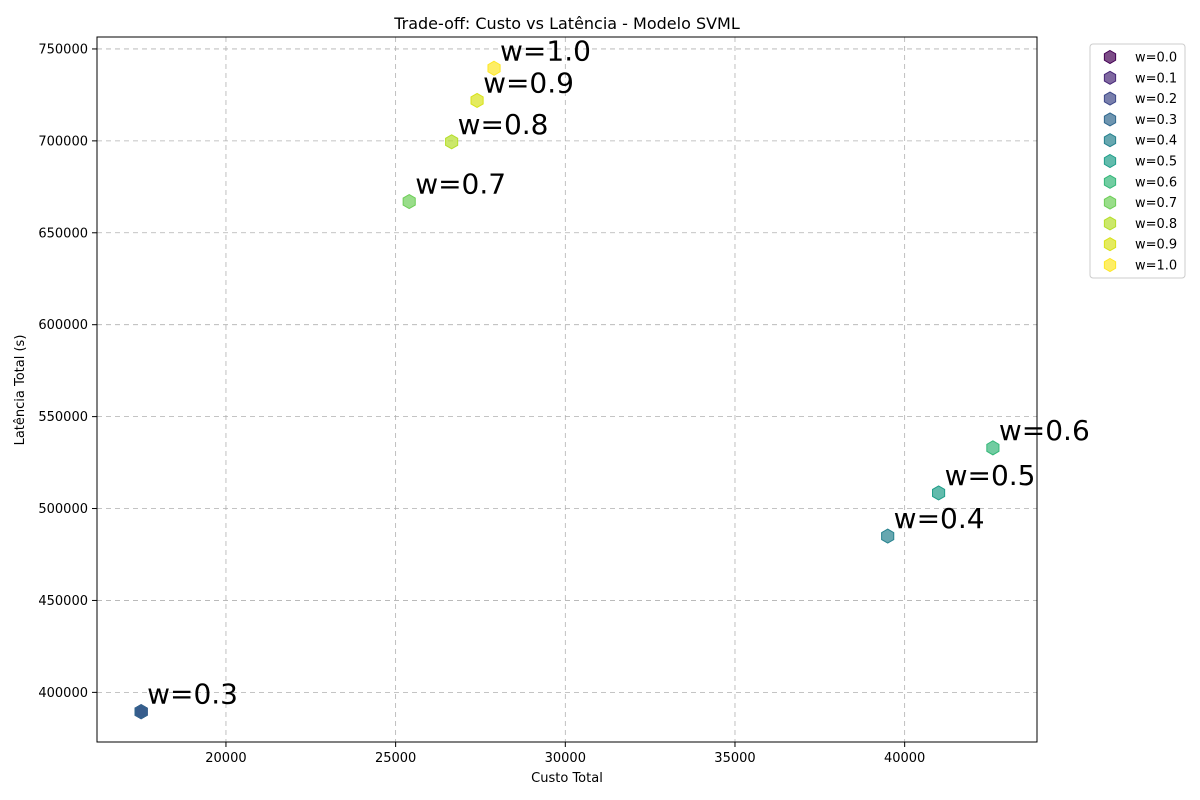 This screenshot has height=800, width=1200. What do you see at coordinates (63, 693) in the screenshot?
I see `y-tick-label: 400000` at bounding box center [63, 693].